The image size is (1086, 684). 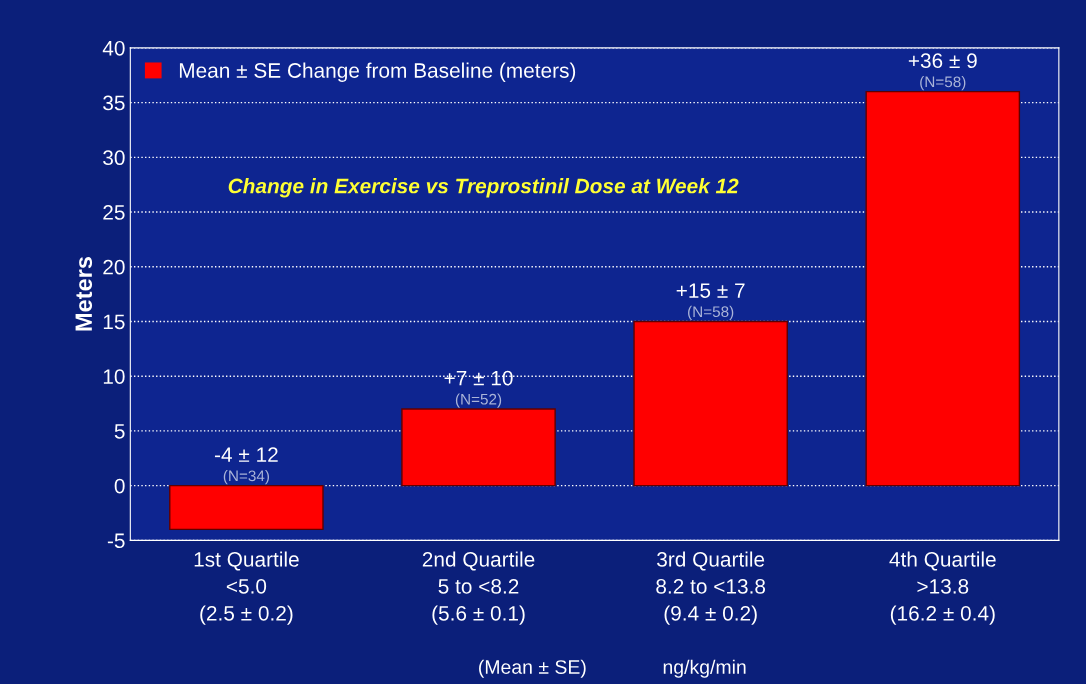 I want to click on y-tick-label: 10, so click(x=114, y=376).